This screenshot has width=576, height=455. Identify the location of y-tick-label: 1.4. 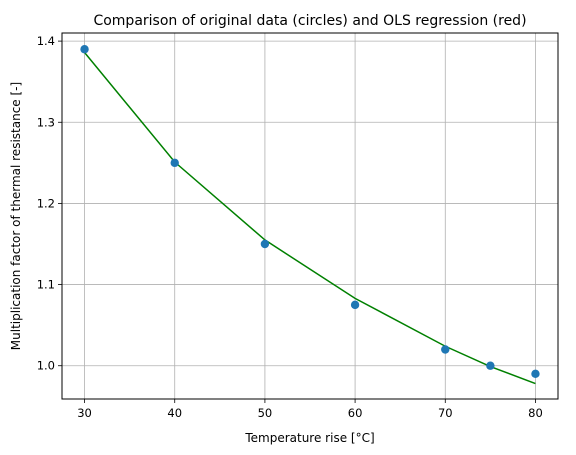
(46, 41).